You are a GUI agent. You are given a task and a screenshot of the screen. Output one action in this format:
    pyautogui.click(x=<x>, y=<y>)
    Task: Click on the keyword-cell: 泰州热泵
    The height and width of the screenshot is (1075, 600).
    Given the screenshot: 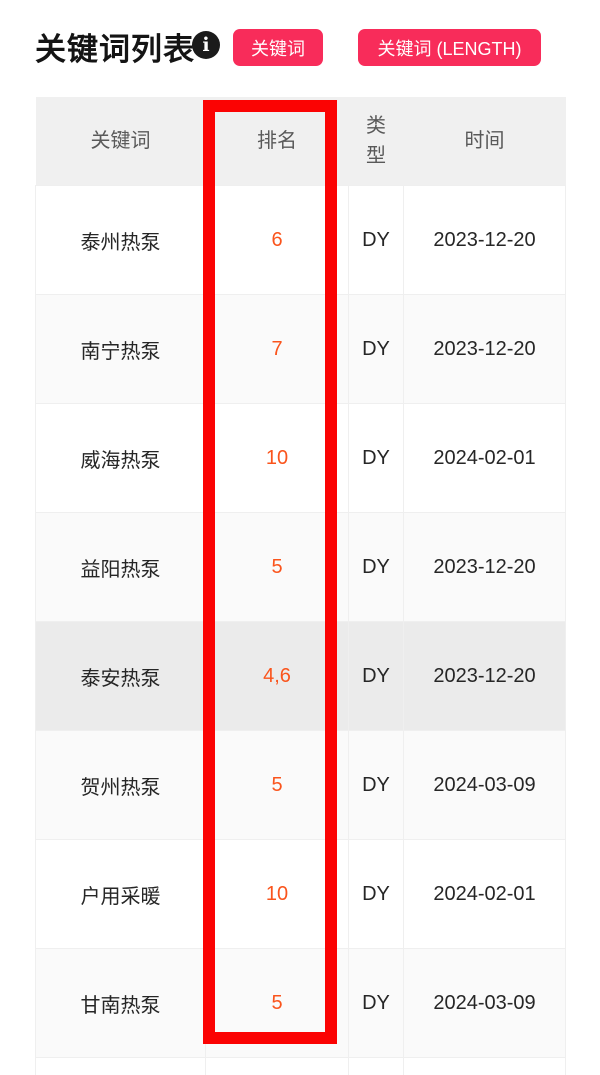 What is the action you would take?
    pyautogui.click(x=121, y=240)
    